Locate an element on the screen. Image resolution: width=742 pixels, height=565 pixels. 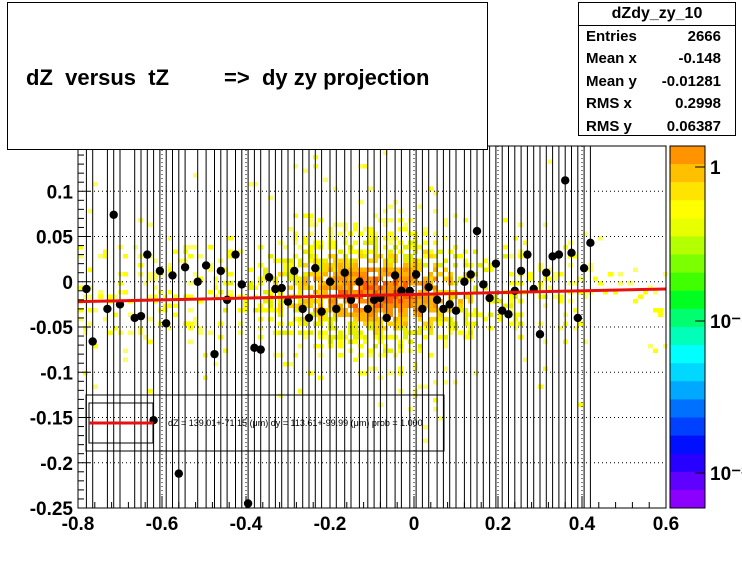
x-tick-label: -0.4 is located at coordinates (246, 524).